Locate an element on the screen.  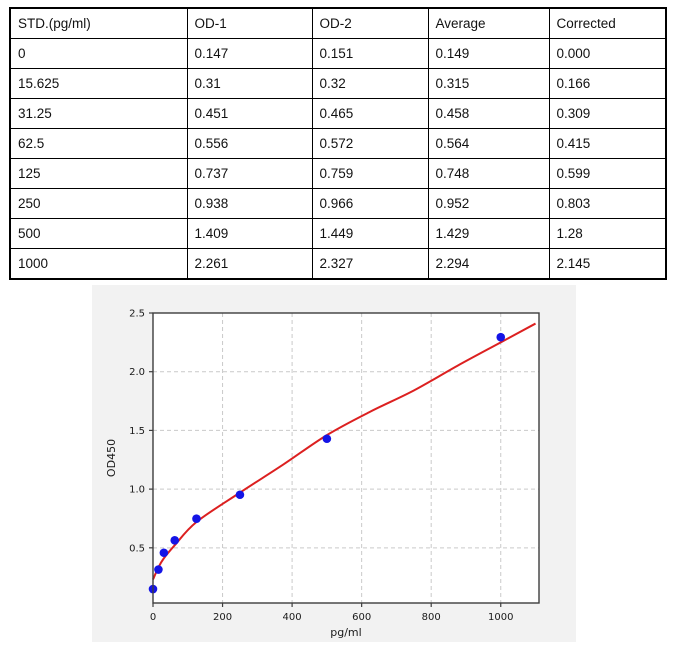
table-cell: 0.759 is located at coordinates (370, 173).